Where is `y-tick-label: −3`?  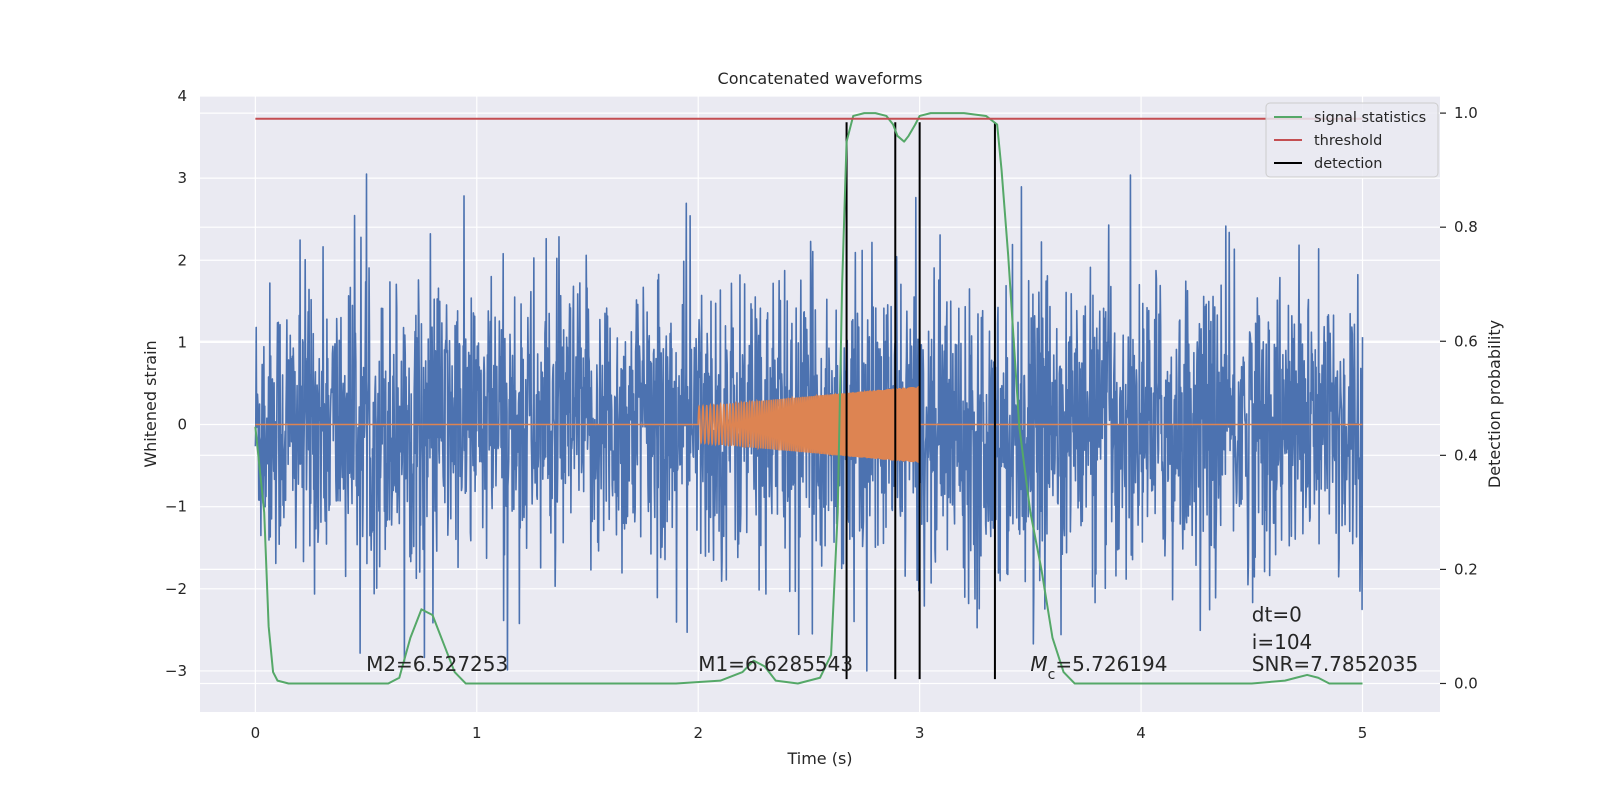 y-tick-label: −3 is located at coordinates (176, 671).